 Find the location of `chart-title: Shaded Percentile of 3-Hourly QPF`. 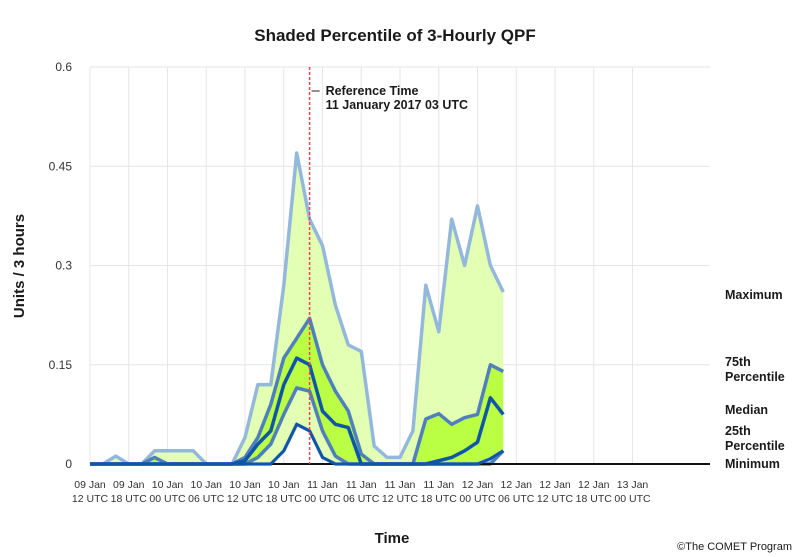

chart-title: Shaded Percentile of 3-Hourly QPF is located at coordinates (395, 35).